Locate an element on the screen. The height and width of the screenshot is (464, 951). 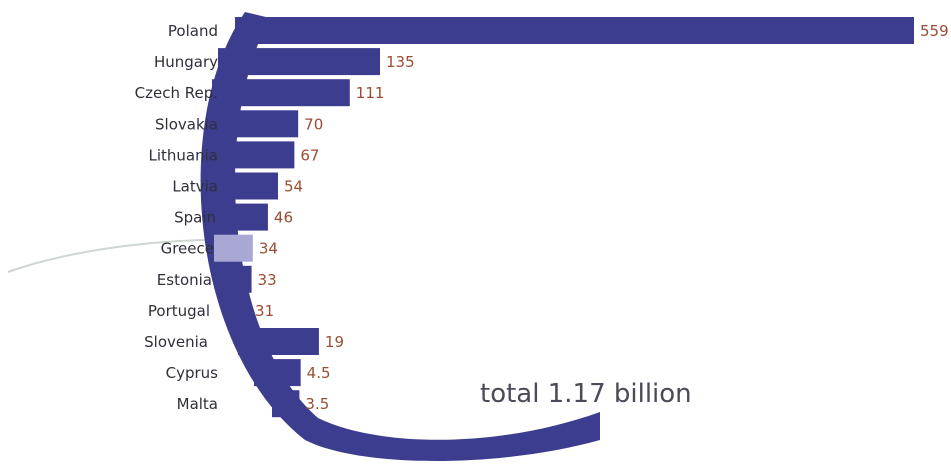
category-label-portugal: Portugal is located at coordinates (179, 311).